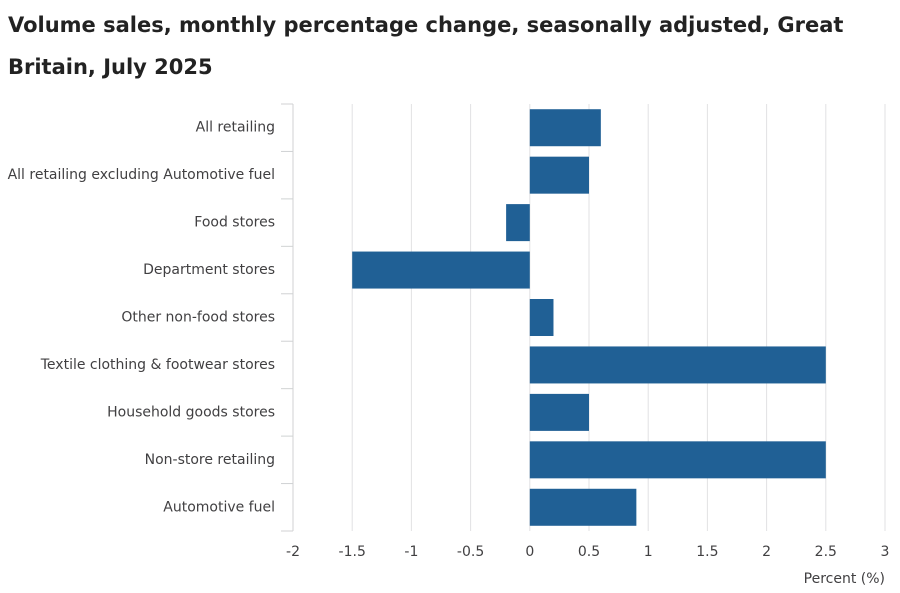  Describe the element at coordinates (826, 552) in the screenshot. I see `x-tick-label-9: 2.5` at that location.